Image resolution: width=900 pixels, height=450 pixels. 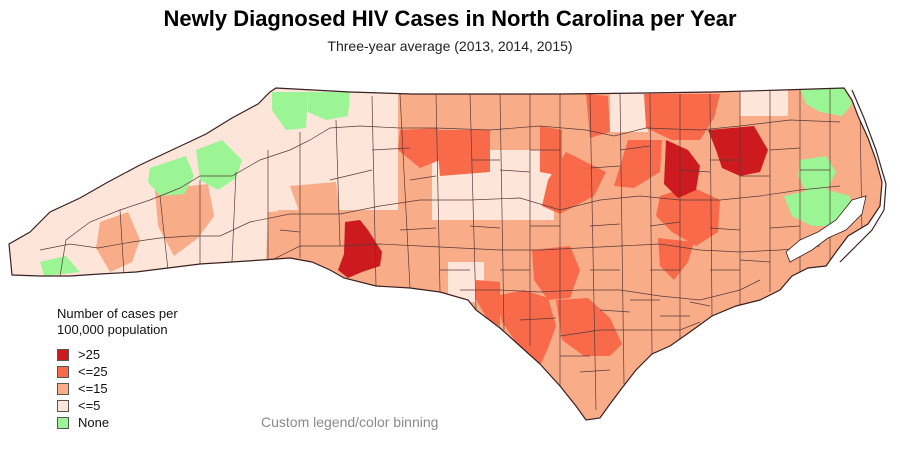 What do you see at coordinates (817, 176) in the screenshot?
I see `county-none-dare` at bounding box center [817, 176].